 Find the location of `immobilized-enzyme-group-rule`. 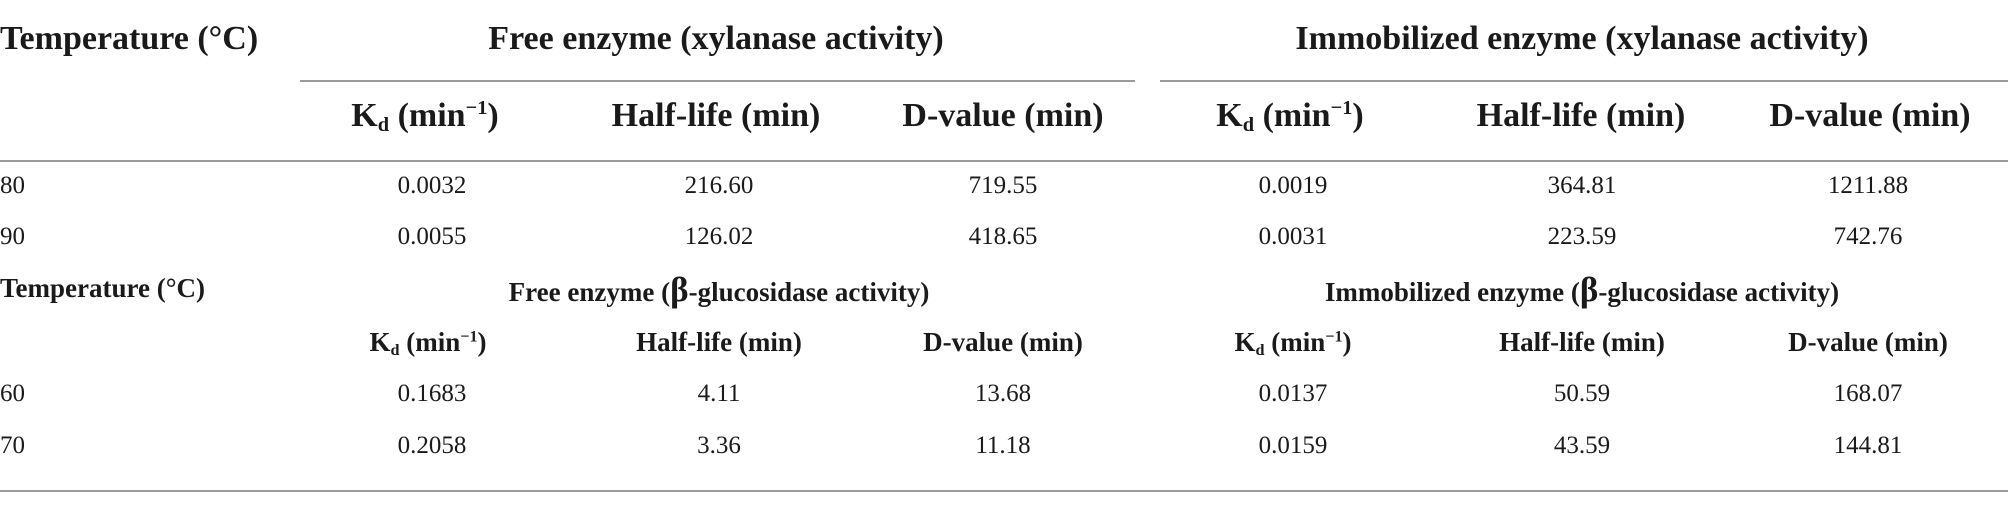

immobilized-enzyme-group-rule is located at coordinates (1584, 81).